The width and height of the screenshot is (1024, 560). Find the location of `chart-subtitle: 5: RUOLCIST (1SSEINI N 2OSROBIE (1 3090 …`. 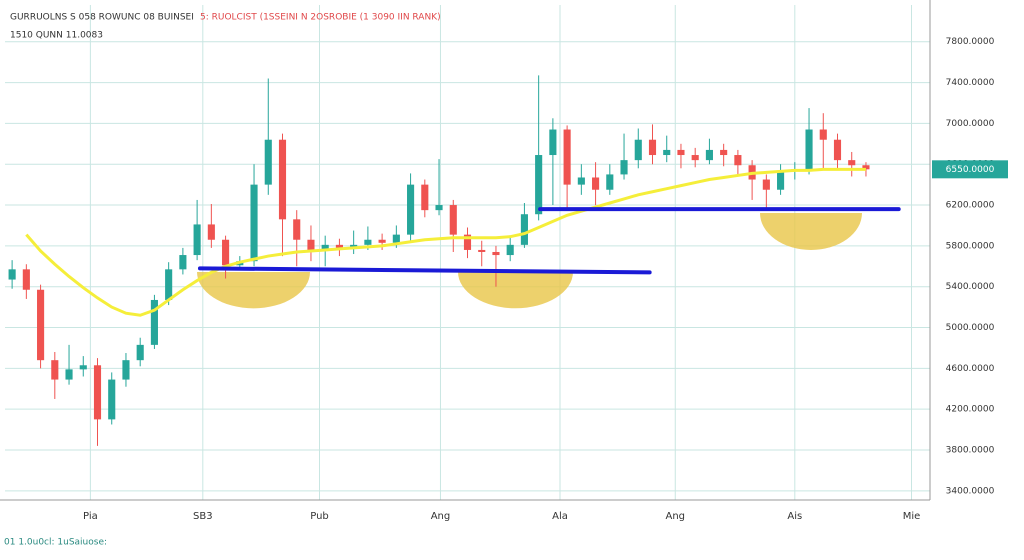

chart-subtitle: 5: RUOLCIST (1SSEINI N 2OSROBIE (1 3090 … is located at coordinates (320, 18).